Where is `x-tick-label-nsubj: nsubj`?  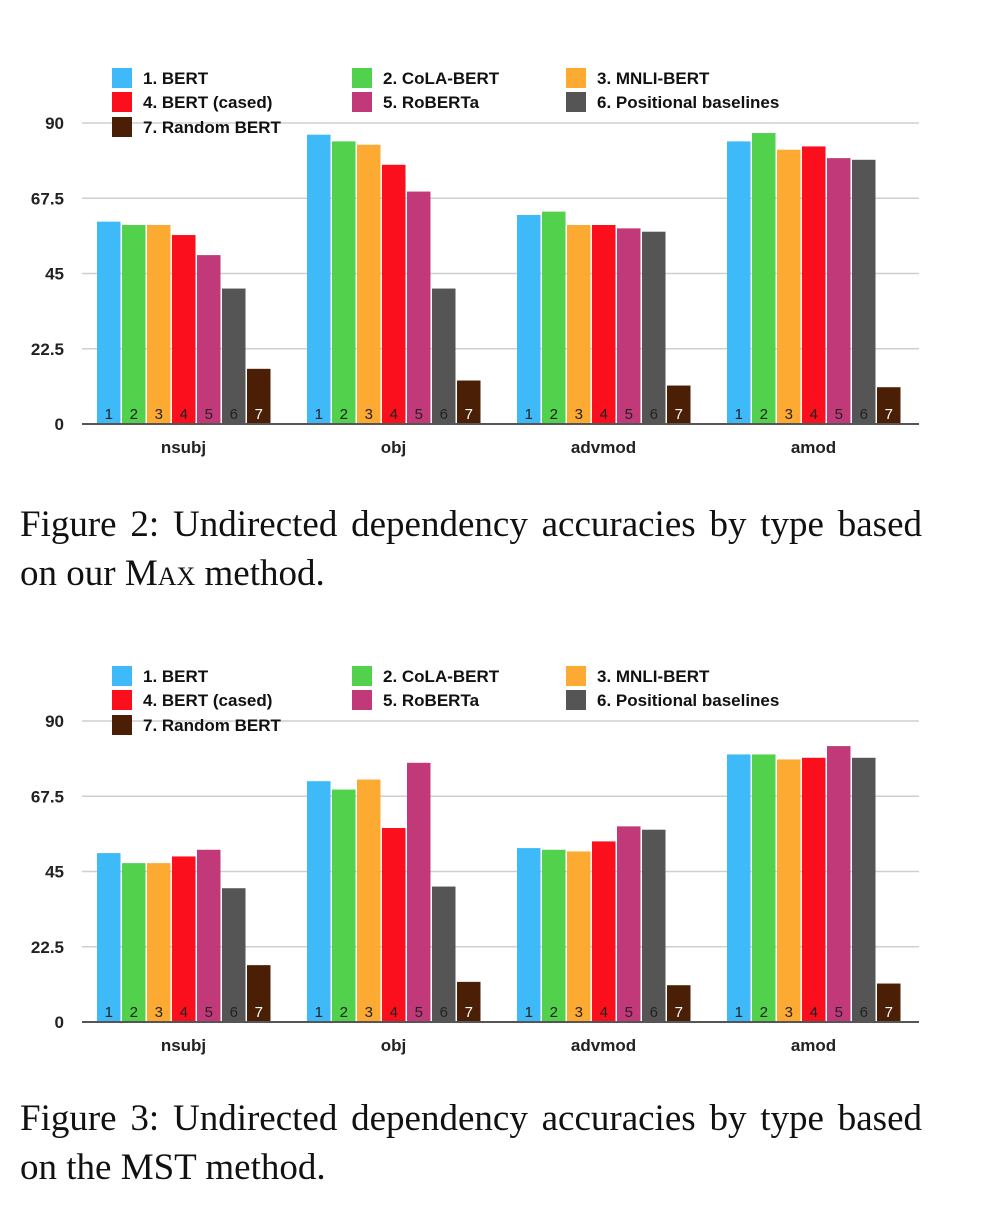 x-tick-label-nsubj: nsubj is located at coordinates (183, 447).